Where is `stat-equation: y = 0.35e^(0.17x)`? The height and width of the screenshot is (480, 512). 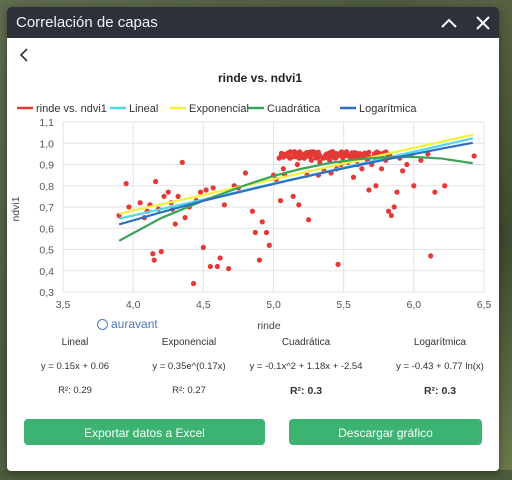
stat-equation: y = 0.35e^(0.17x) is located at coordinates (189, 366).